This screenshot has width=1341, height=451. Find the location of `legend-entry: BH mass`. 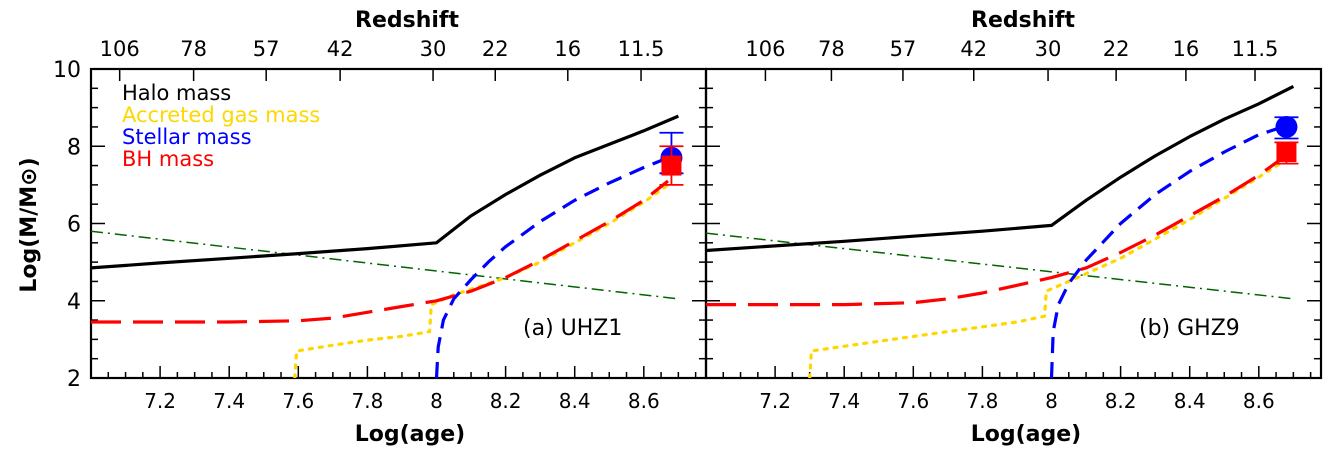

legend-entry: BH mass is located at coordinates (168, 159).